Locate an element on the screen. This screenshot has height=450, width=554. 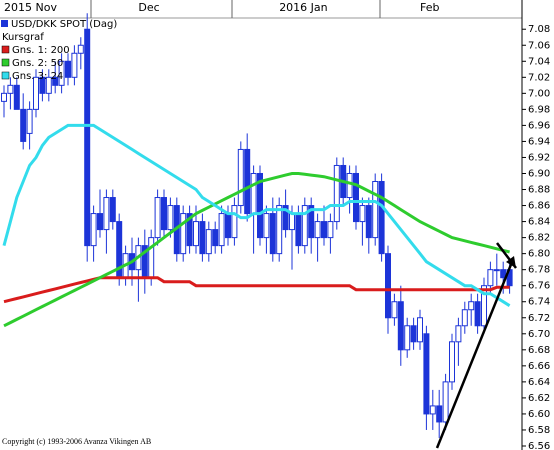
y-tick-label: 6.86 is located at coordinates (539, 206).